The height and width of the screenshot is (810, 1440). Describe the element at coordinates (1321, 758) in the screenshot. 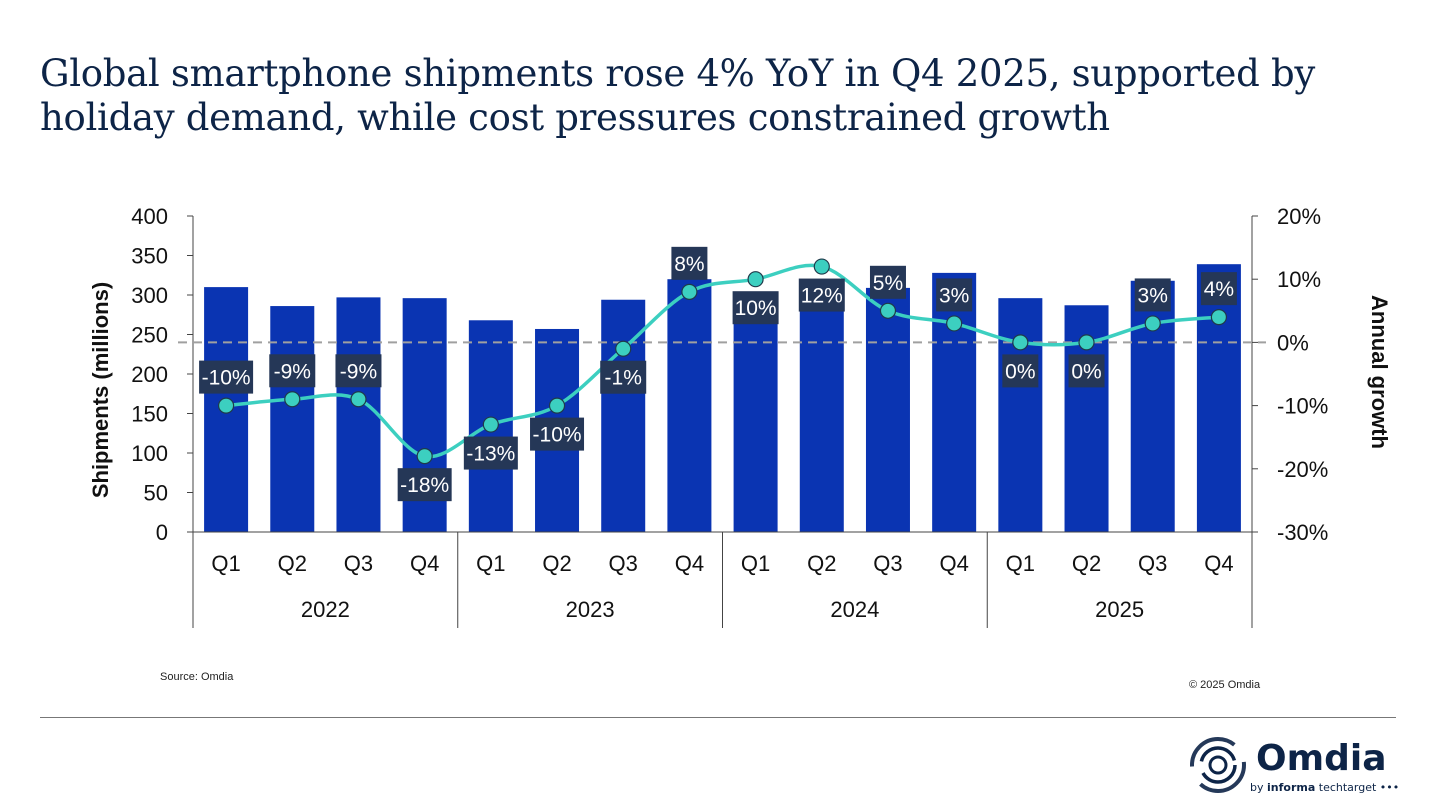

I see `svg-text: Omdia` at that location.